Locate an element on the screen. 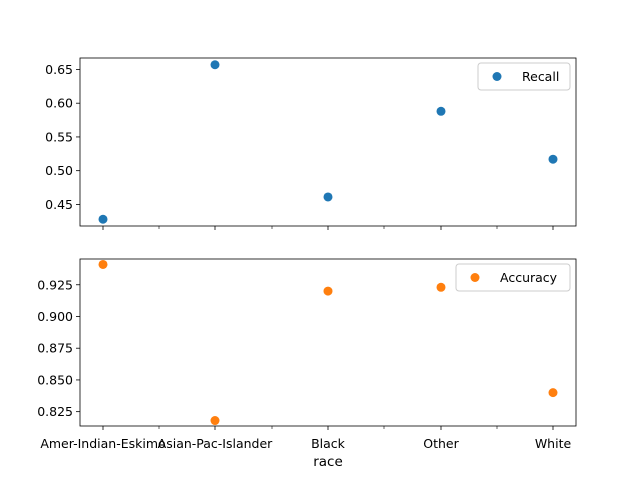  y-tick-label: 0.875 is located at coordinates (55, 348).